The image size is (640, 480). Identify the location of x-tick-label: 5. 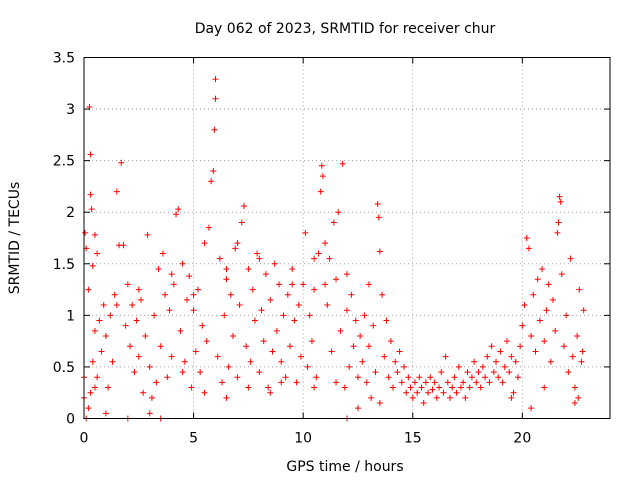
(193, 439).